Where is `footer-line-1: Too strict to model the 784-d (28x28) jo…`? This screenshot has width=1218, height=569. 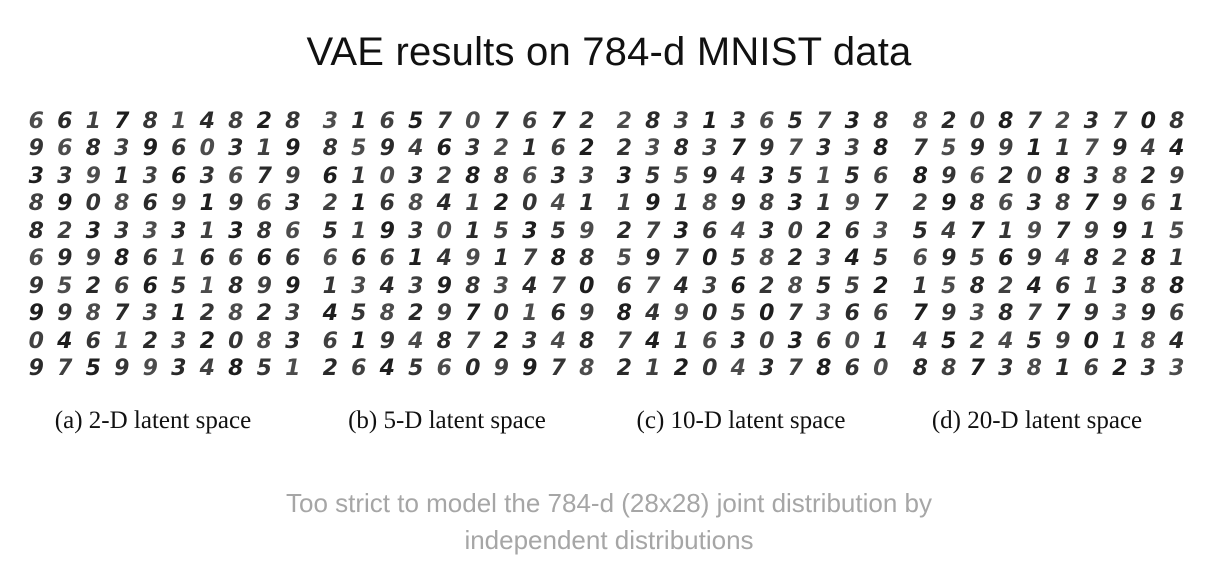 footer-line-1: Too strict to model the 784-d (28x28) jo… is located at coordinates (608, 503).